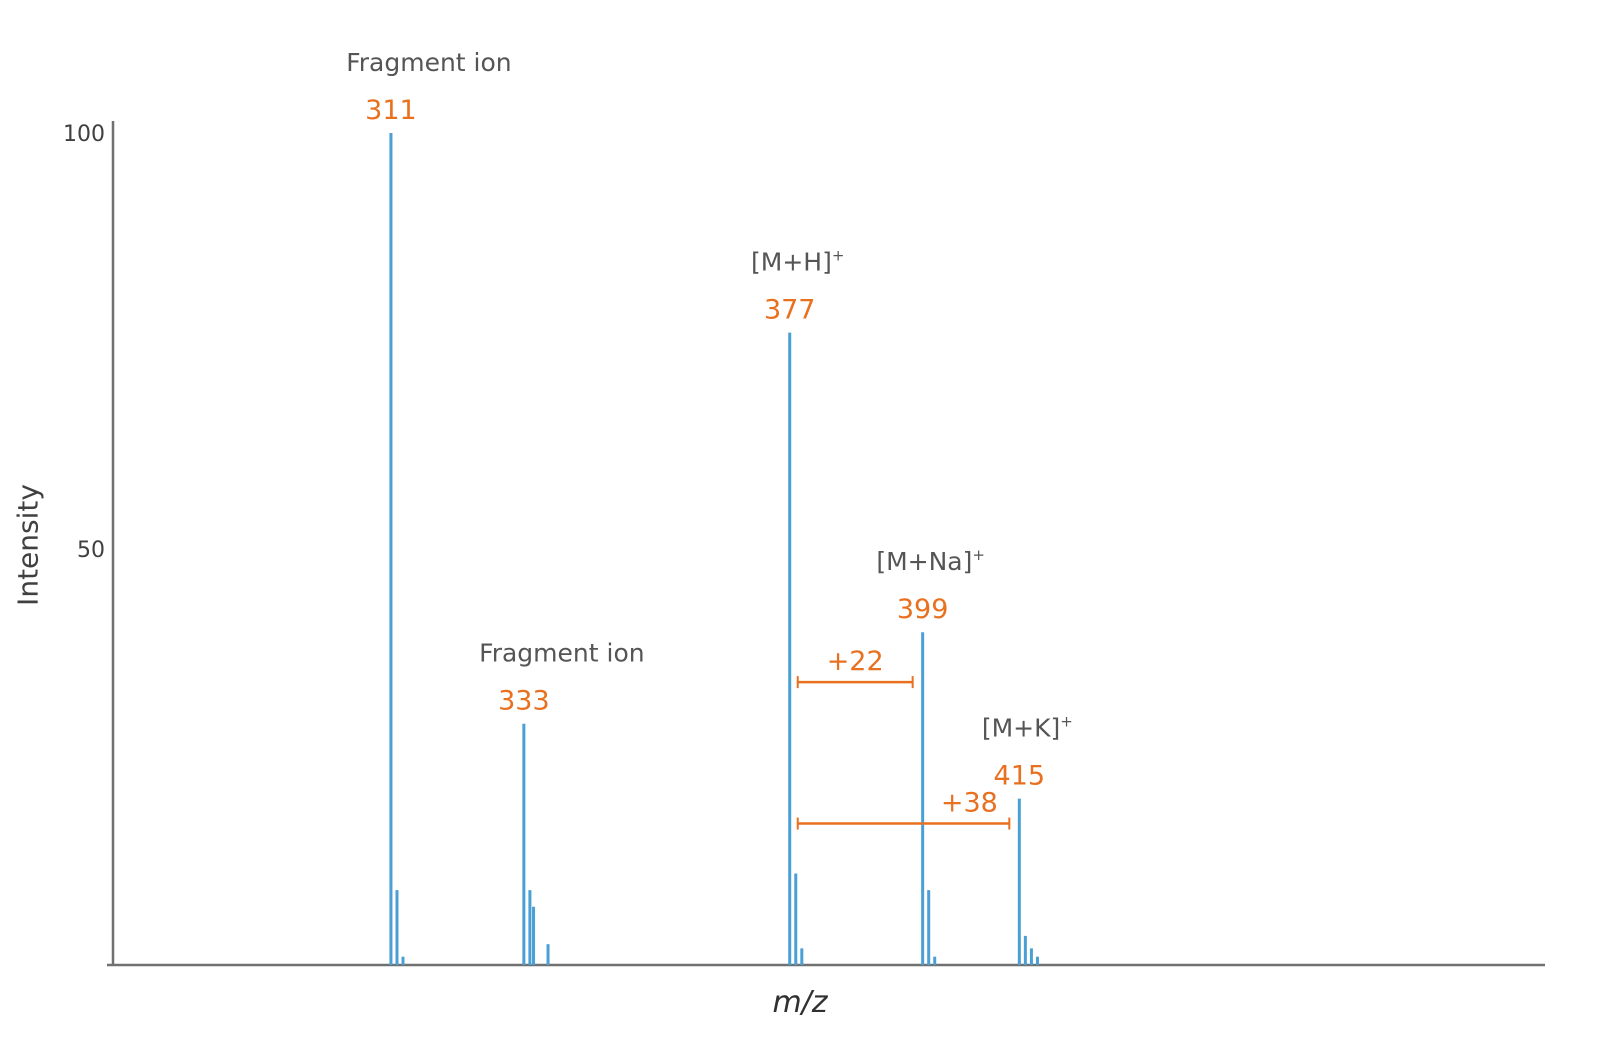 The height and width of the screenshot is (1060, 1600). What do you see at coordinates (797, 262) in the screenshot?
I see `peak-ion-label: [M+H]+` at bounding box center [797, 262].